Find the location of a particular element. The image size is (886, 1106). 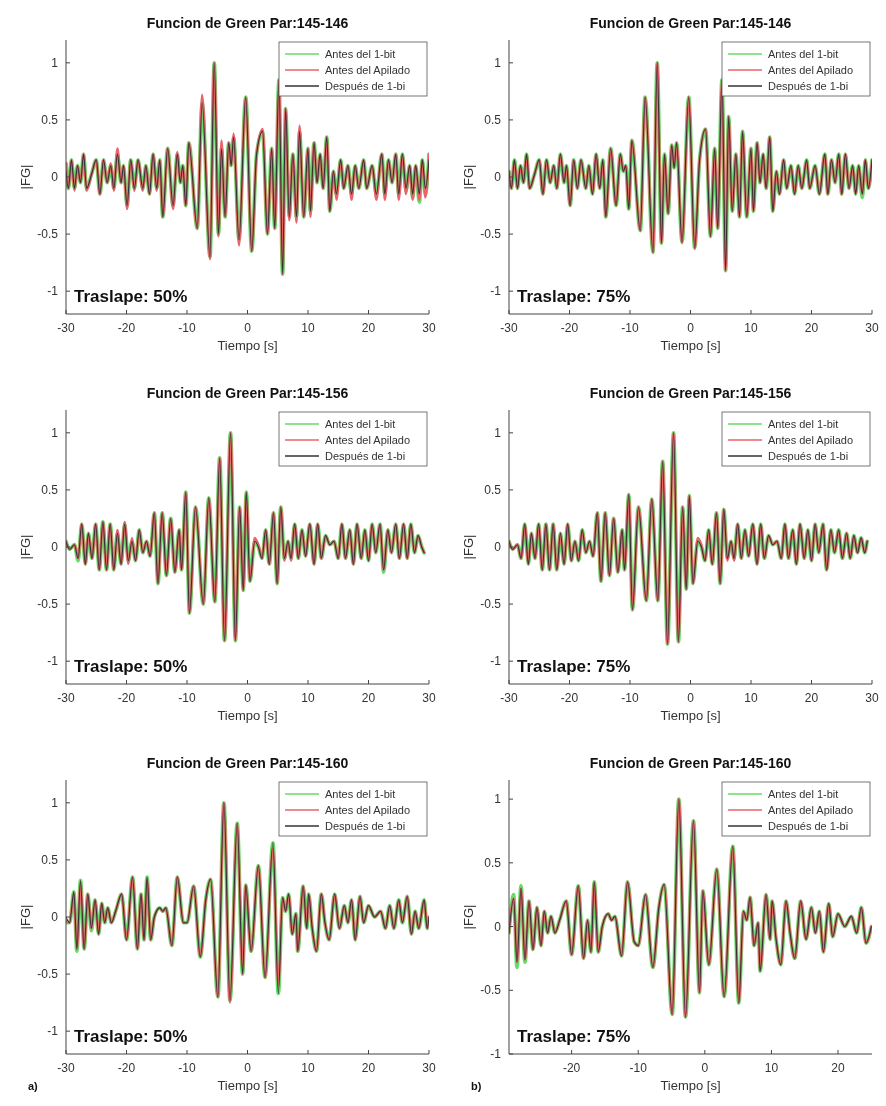

text: a) is located at coordinates (33, 1086).